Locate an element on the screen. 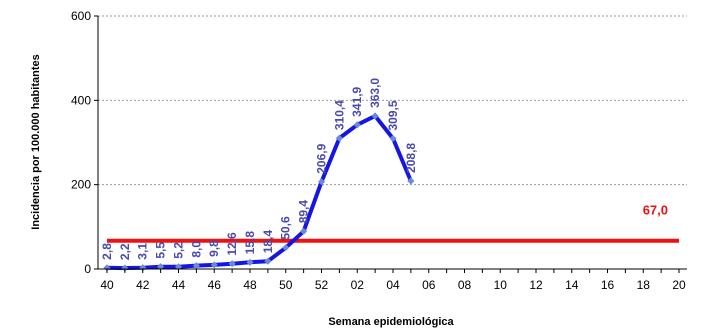  data-label: 12,6 is located at coordinates (232, 244).